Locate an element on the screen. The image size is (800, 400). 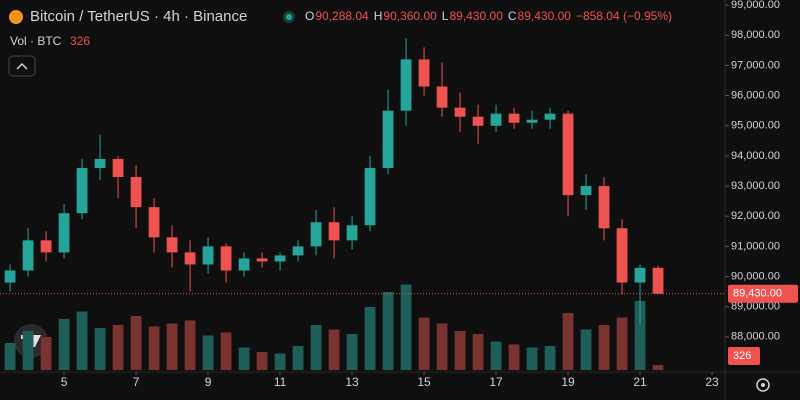
ohlc-key: C is located at coordinates (512, 16).